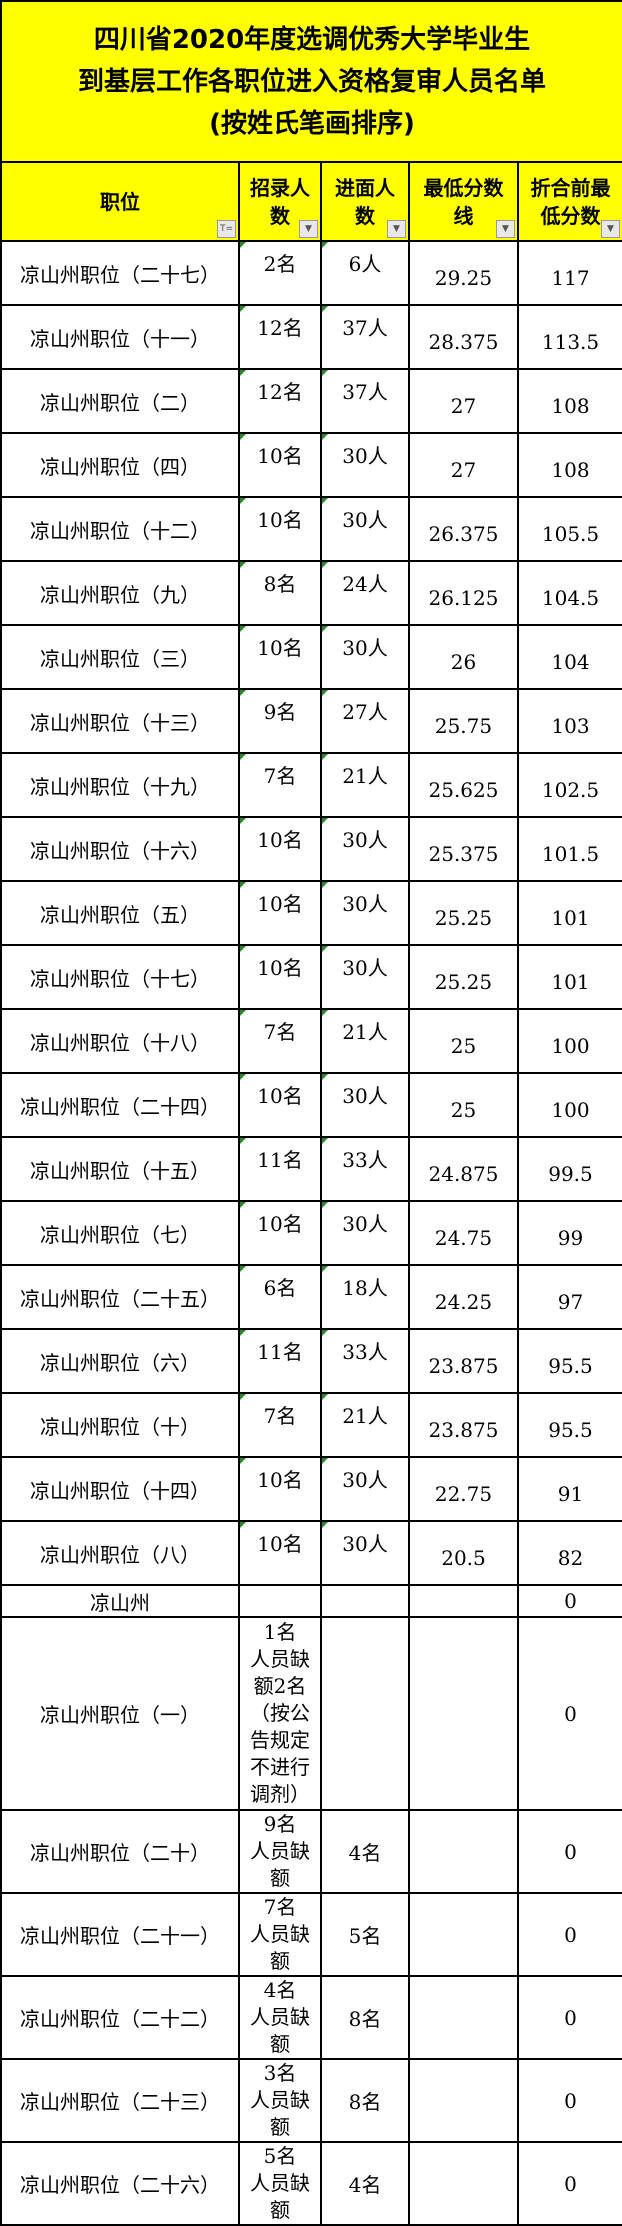 The width and height of the screenshot is (622, 2226). What do you see at coordinates (311, 401) in the screenshot?
I see `table-row: 凉山州职位（二） 12名 37人 27 108` at bounding box center [311, 401].